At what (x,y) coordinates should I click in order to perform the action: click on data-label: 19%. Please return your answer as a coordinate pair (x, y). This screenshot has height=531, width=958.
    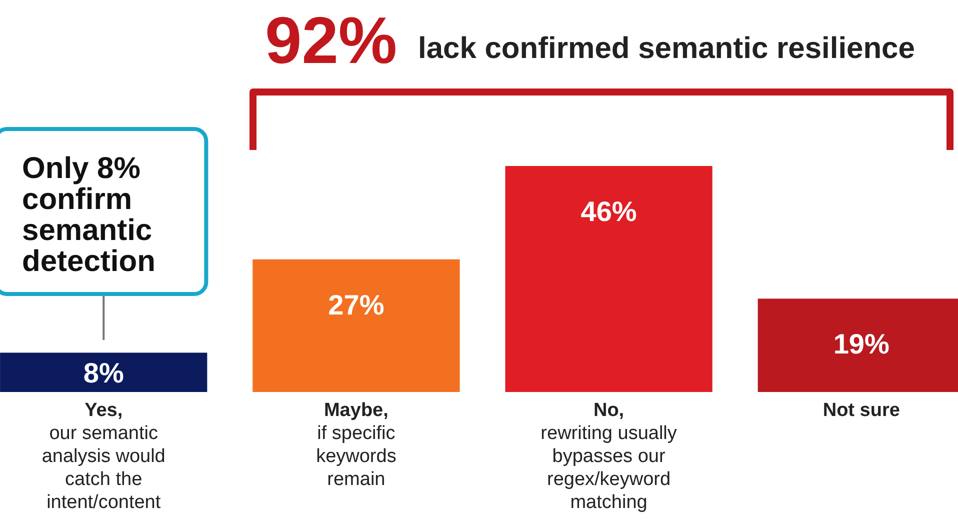
    Looking at the image, I should click on (861, 344).